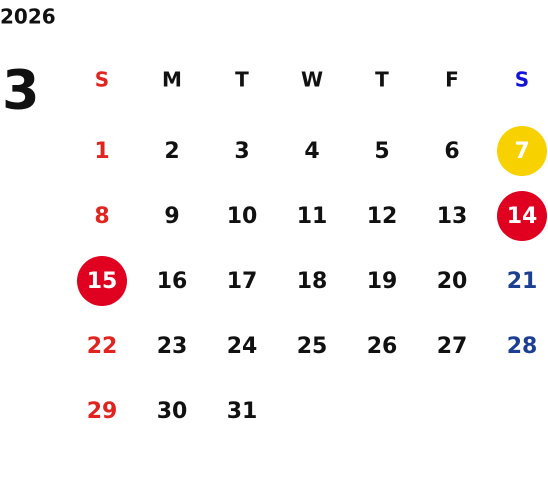 The width and height of the screenshot is (548, 503). Describe the element at coordinates (102, 411) in the screenshot. I see `day: 29` at that location.